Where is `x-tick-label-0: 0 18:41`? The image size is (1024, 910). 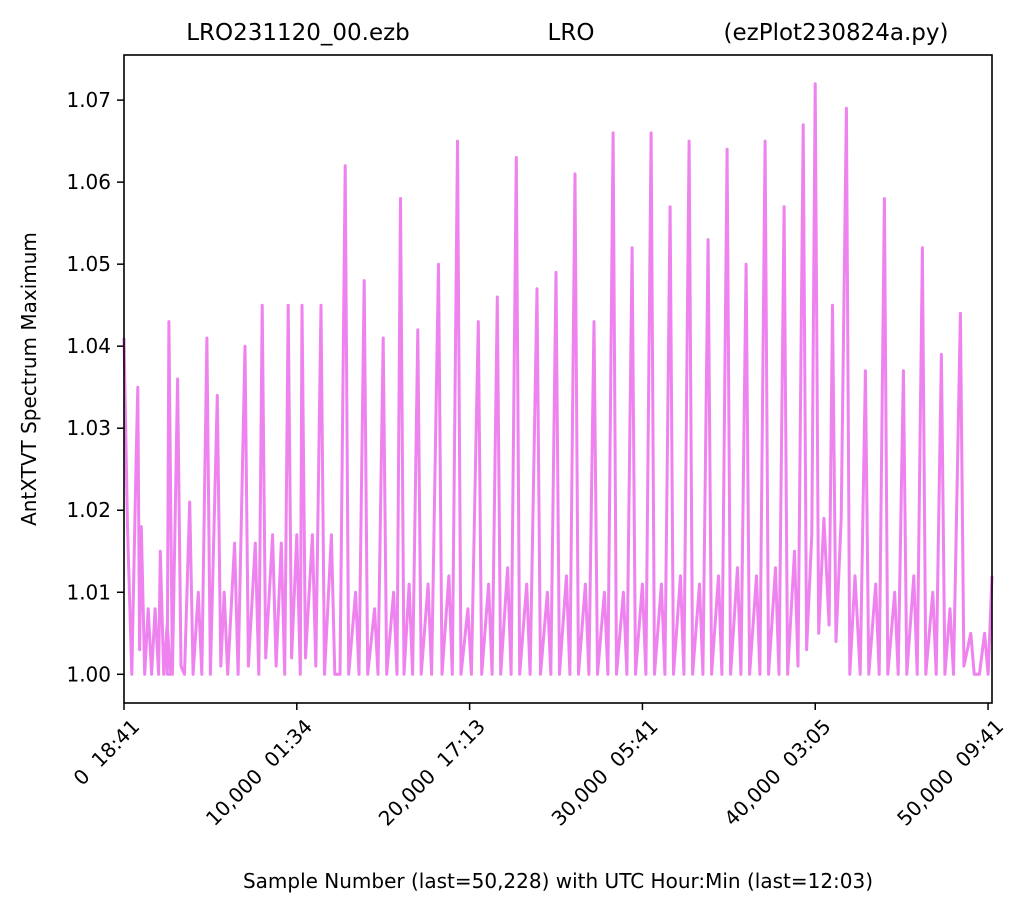
x-tick-label-0: 0 18:41 is located at coordinates (107, 752).